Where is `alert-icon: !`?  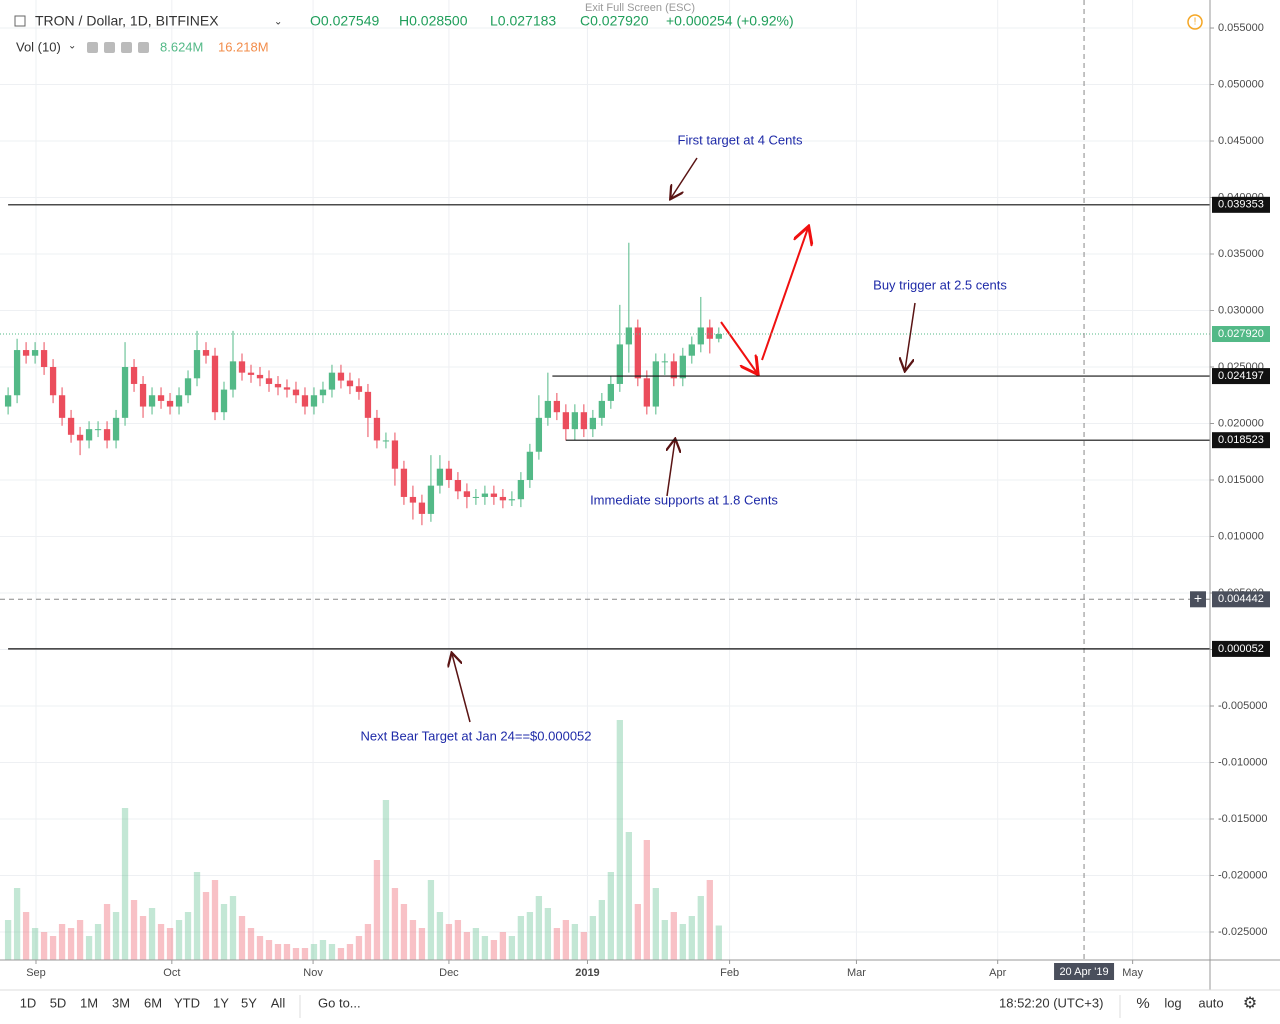
alert-icon: ! is located at coordinates (1195, 22).